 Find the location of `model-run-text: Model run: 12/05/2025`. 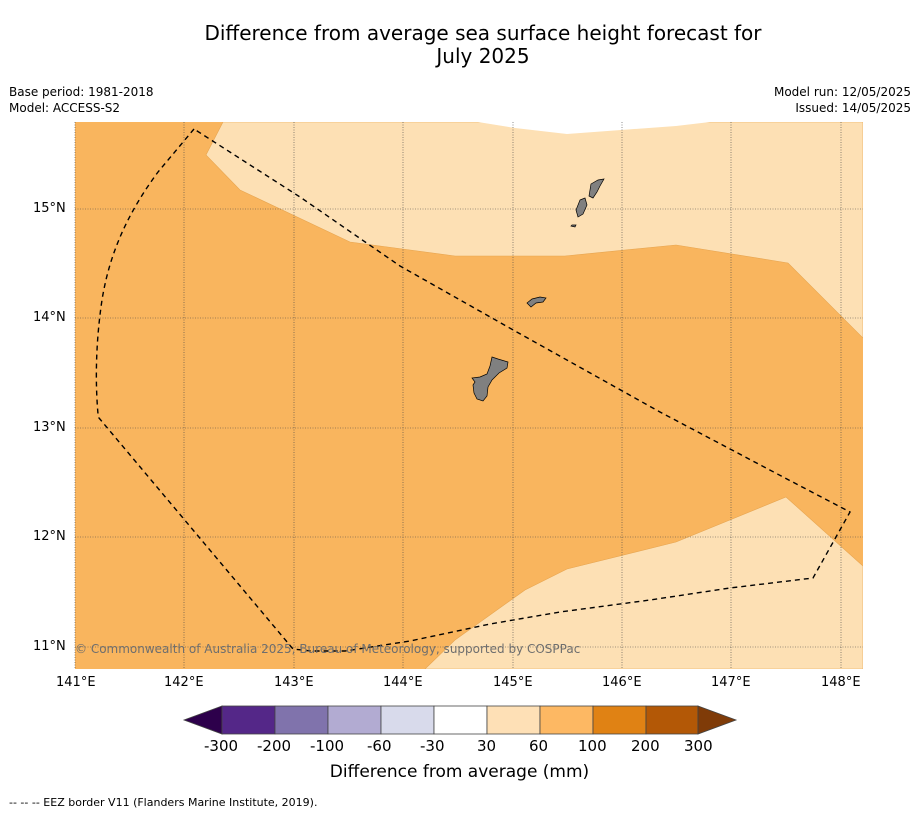

model-run-text: Model run: 12/05/2025 is located at coordinates (842, 92).